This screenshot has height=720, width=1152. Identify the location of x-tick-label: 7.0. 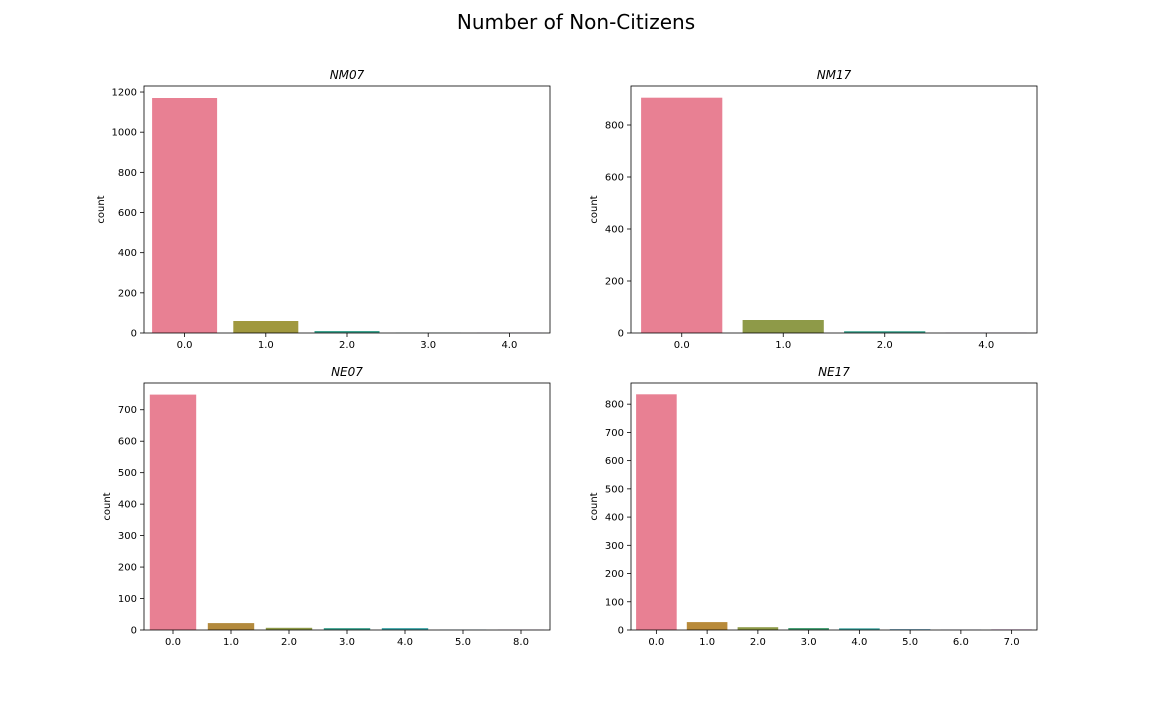
(1012, 642).